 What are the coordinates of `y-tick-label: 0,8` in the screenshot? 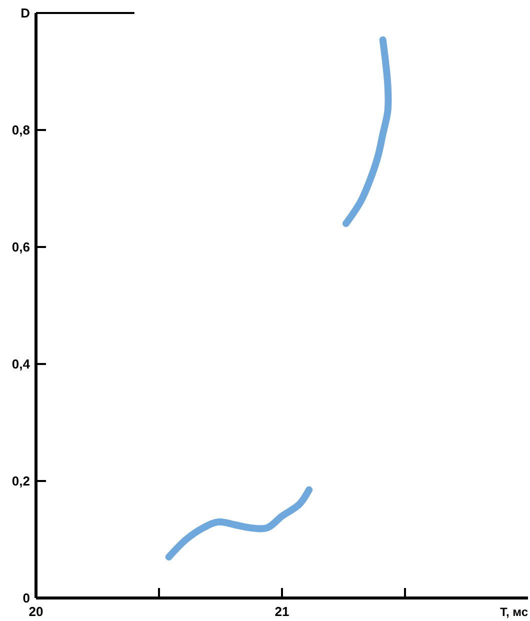 It's located at (21, 130).